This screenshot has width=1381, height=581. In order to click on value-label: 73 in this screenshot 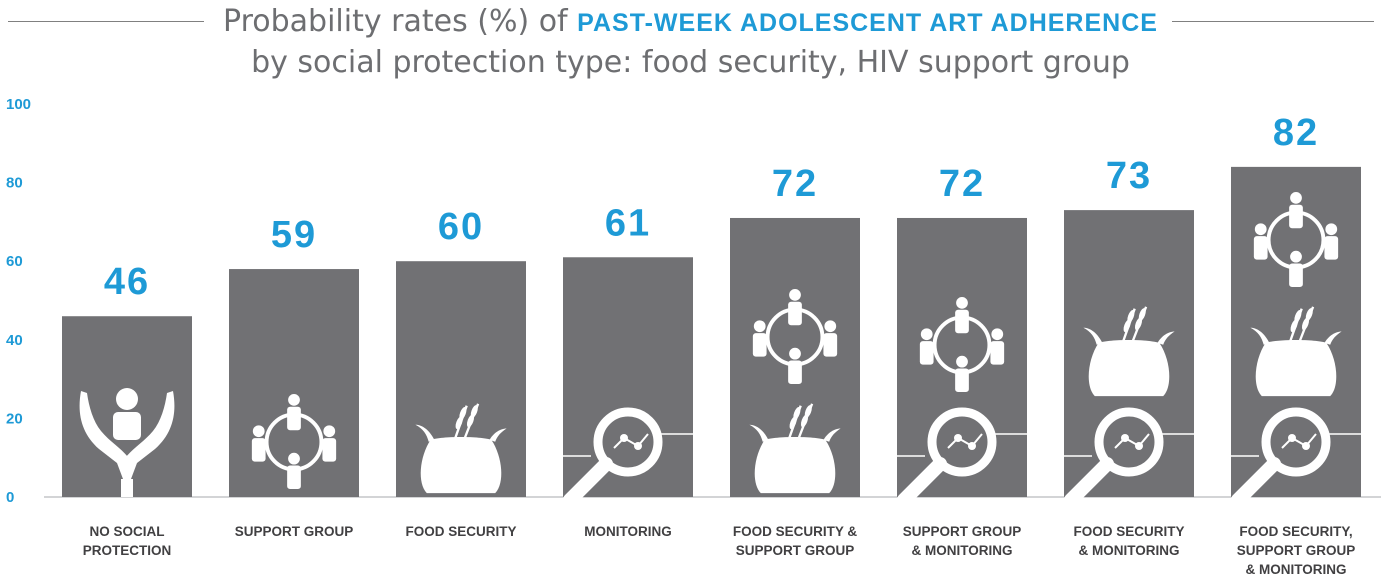, I will do `click(1129, 176)`.